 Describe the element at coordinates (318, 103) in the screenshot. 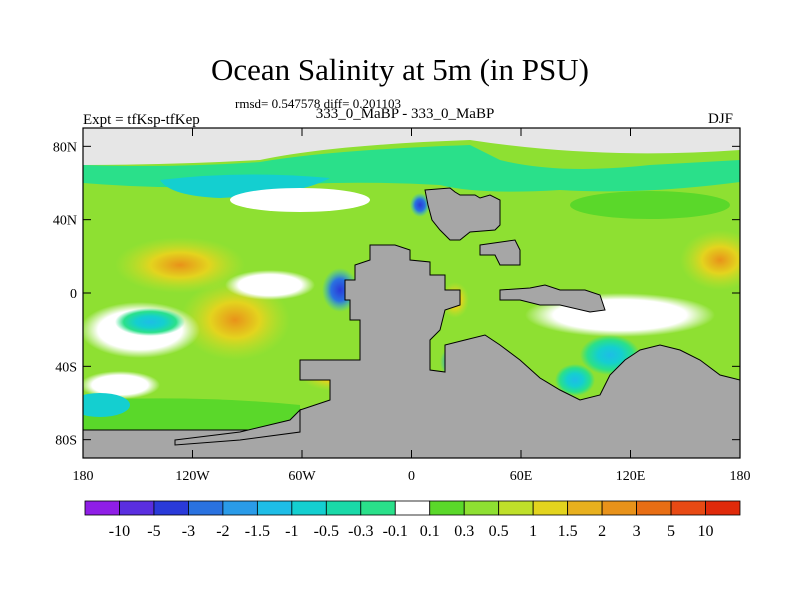

I see `chart-subtitle: rmsd= 0.547578 diff= 0.201103` at that location.